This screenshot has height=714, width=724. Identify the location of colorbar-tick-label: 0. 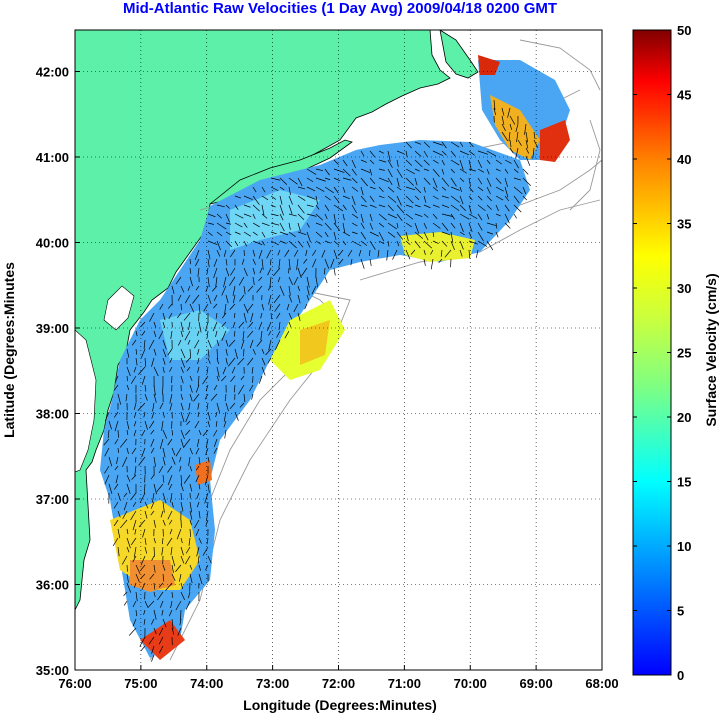
(680, 675).